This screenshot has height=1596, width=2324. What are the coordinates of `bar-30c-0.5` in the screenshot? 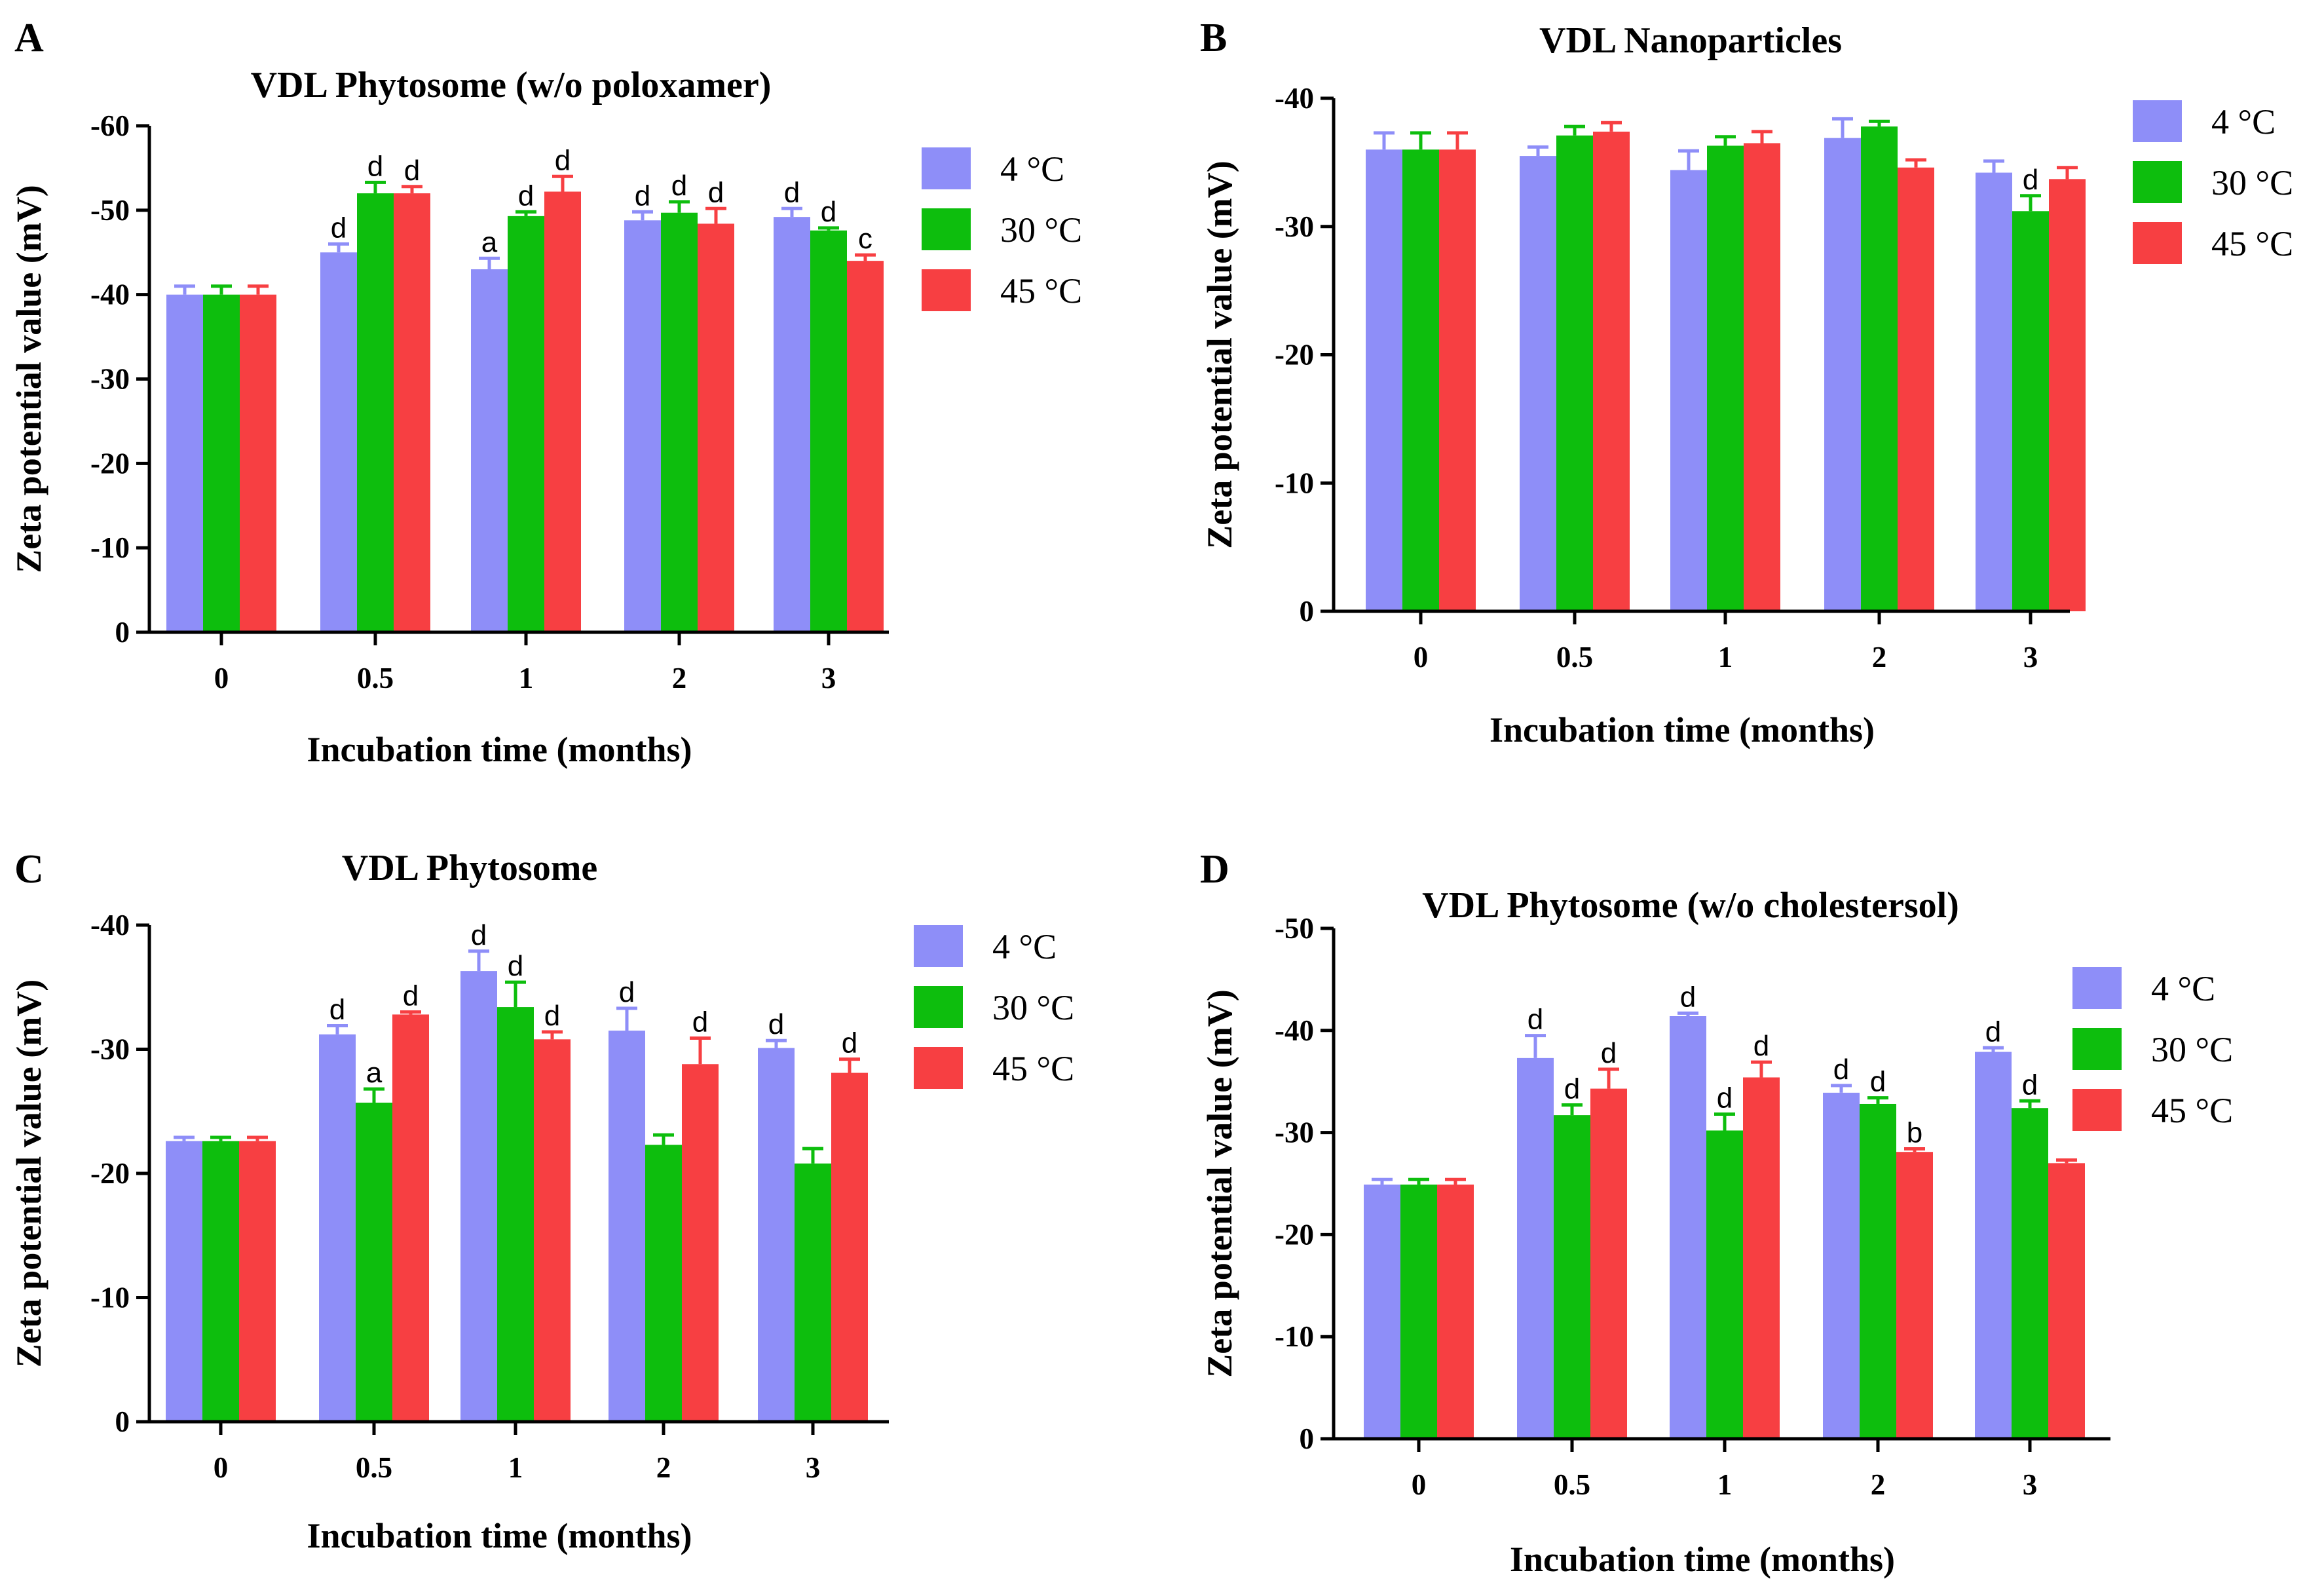 It's located at (375, 413).